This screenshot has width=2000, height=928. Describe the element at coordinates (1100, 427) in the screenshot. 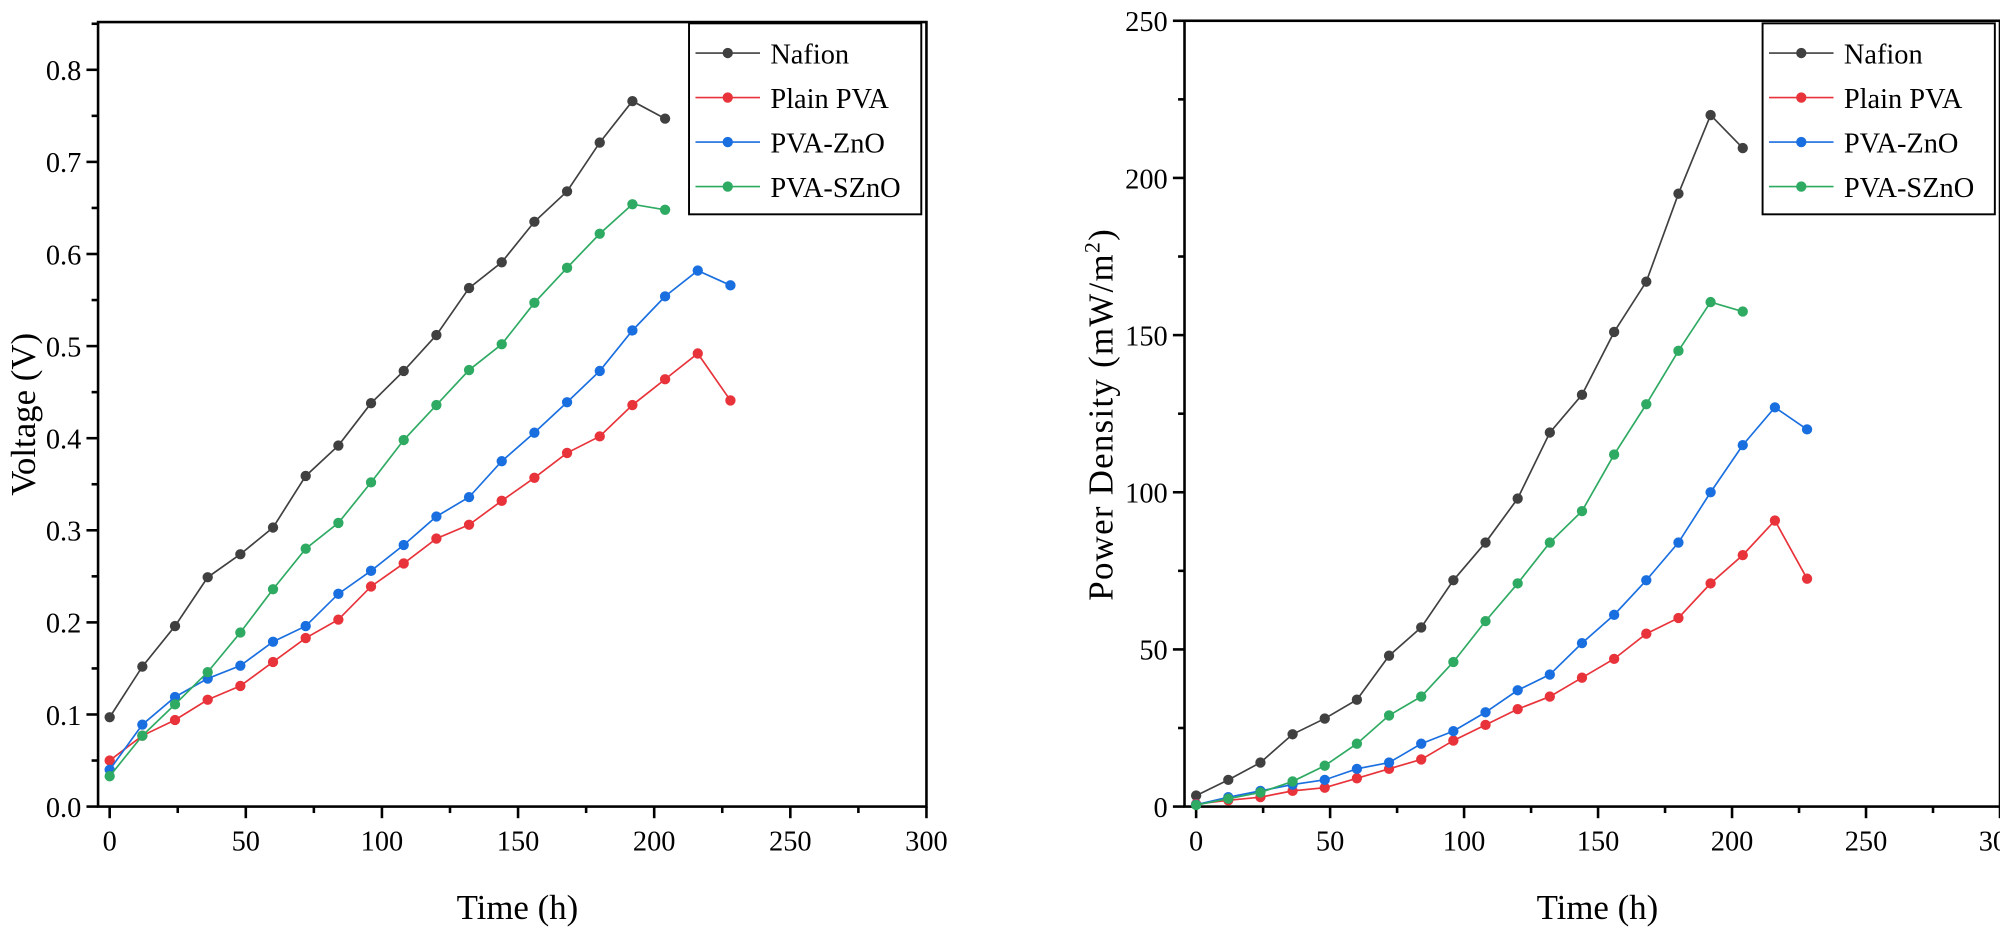

I see `y-axis-title-main: Power Density (mW/m` at that location.